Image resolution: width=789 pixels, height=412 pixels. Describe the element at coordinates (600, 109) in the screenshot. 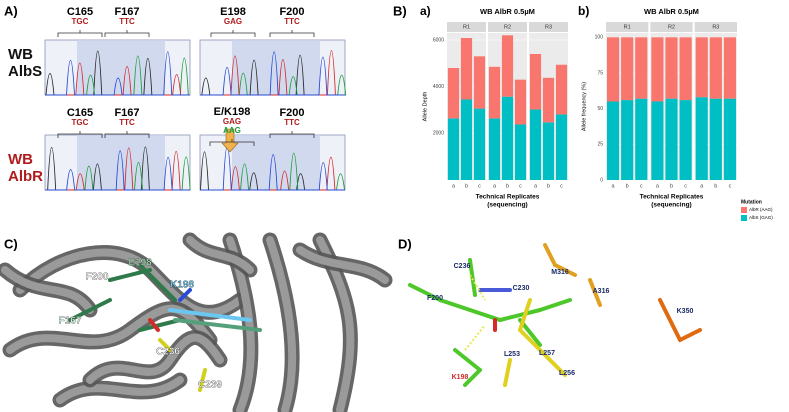

I see `y-tick-label: 50` at that location.